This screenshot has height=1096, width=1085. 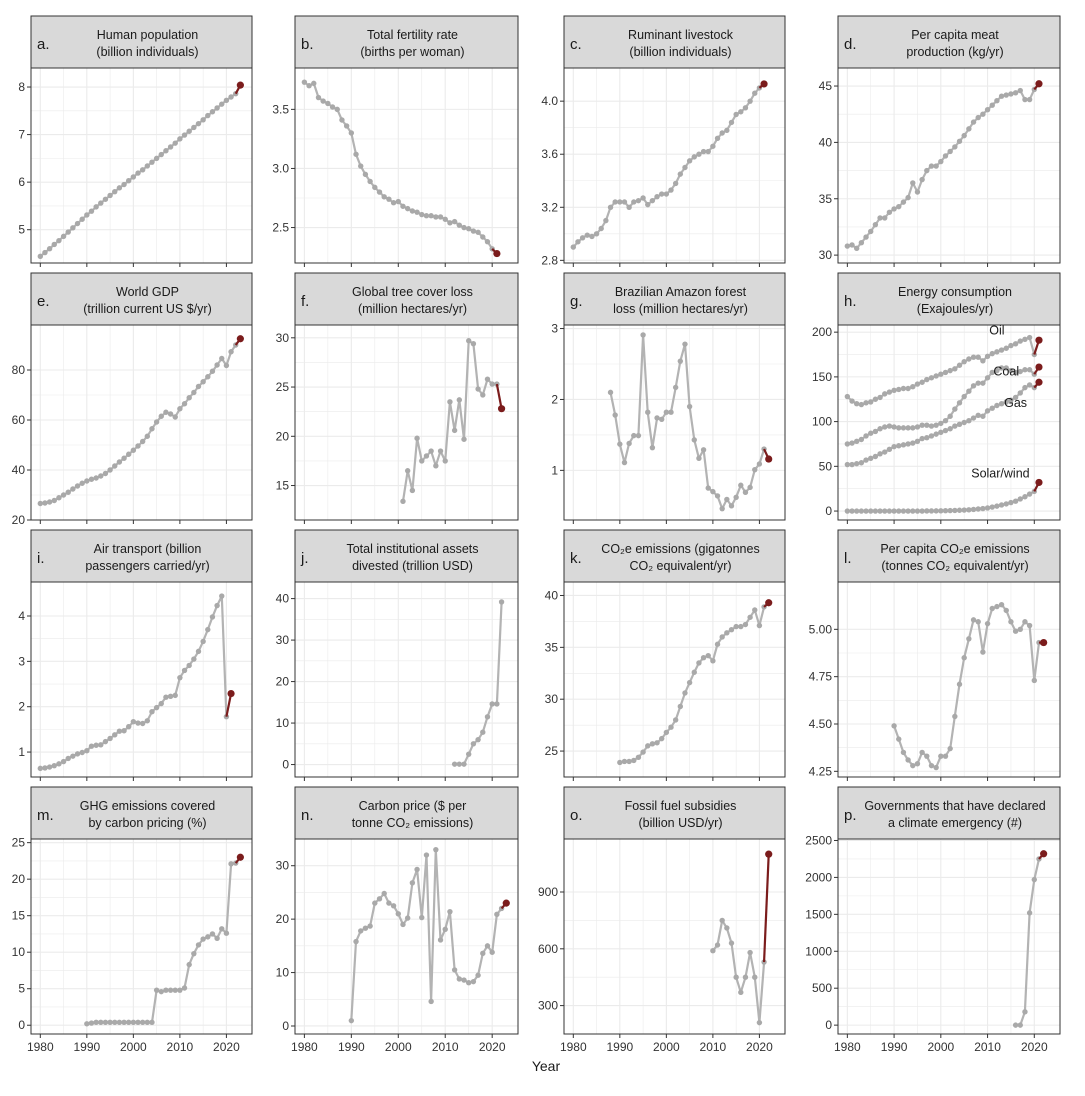 What do you see at coordinates (955, 35) in the screenshot?
I see `panel-d-title-line: Per capita meat` at bounding box center [955, 35].